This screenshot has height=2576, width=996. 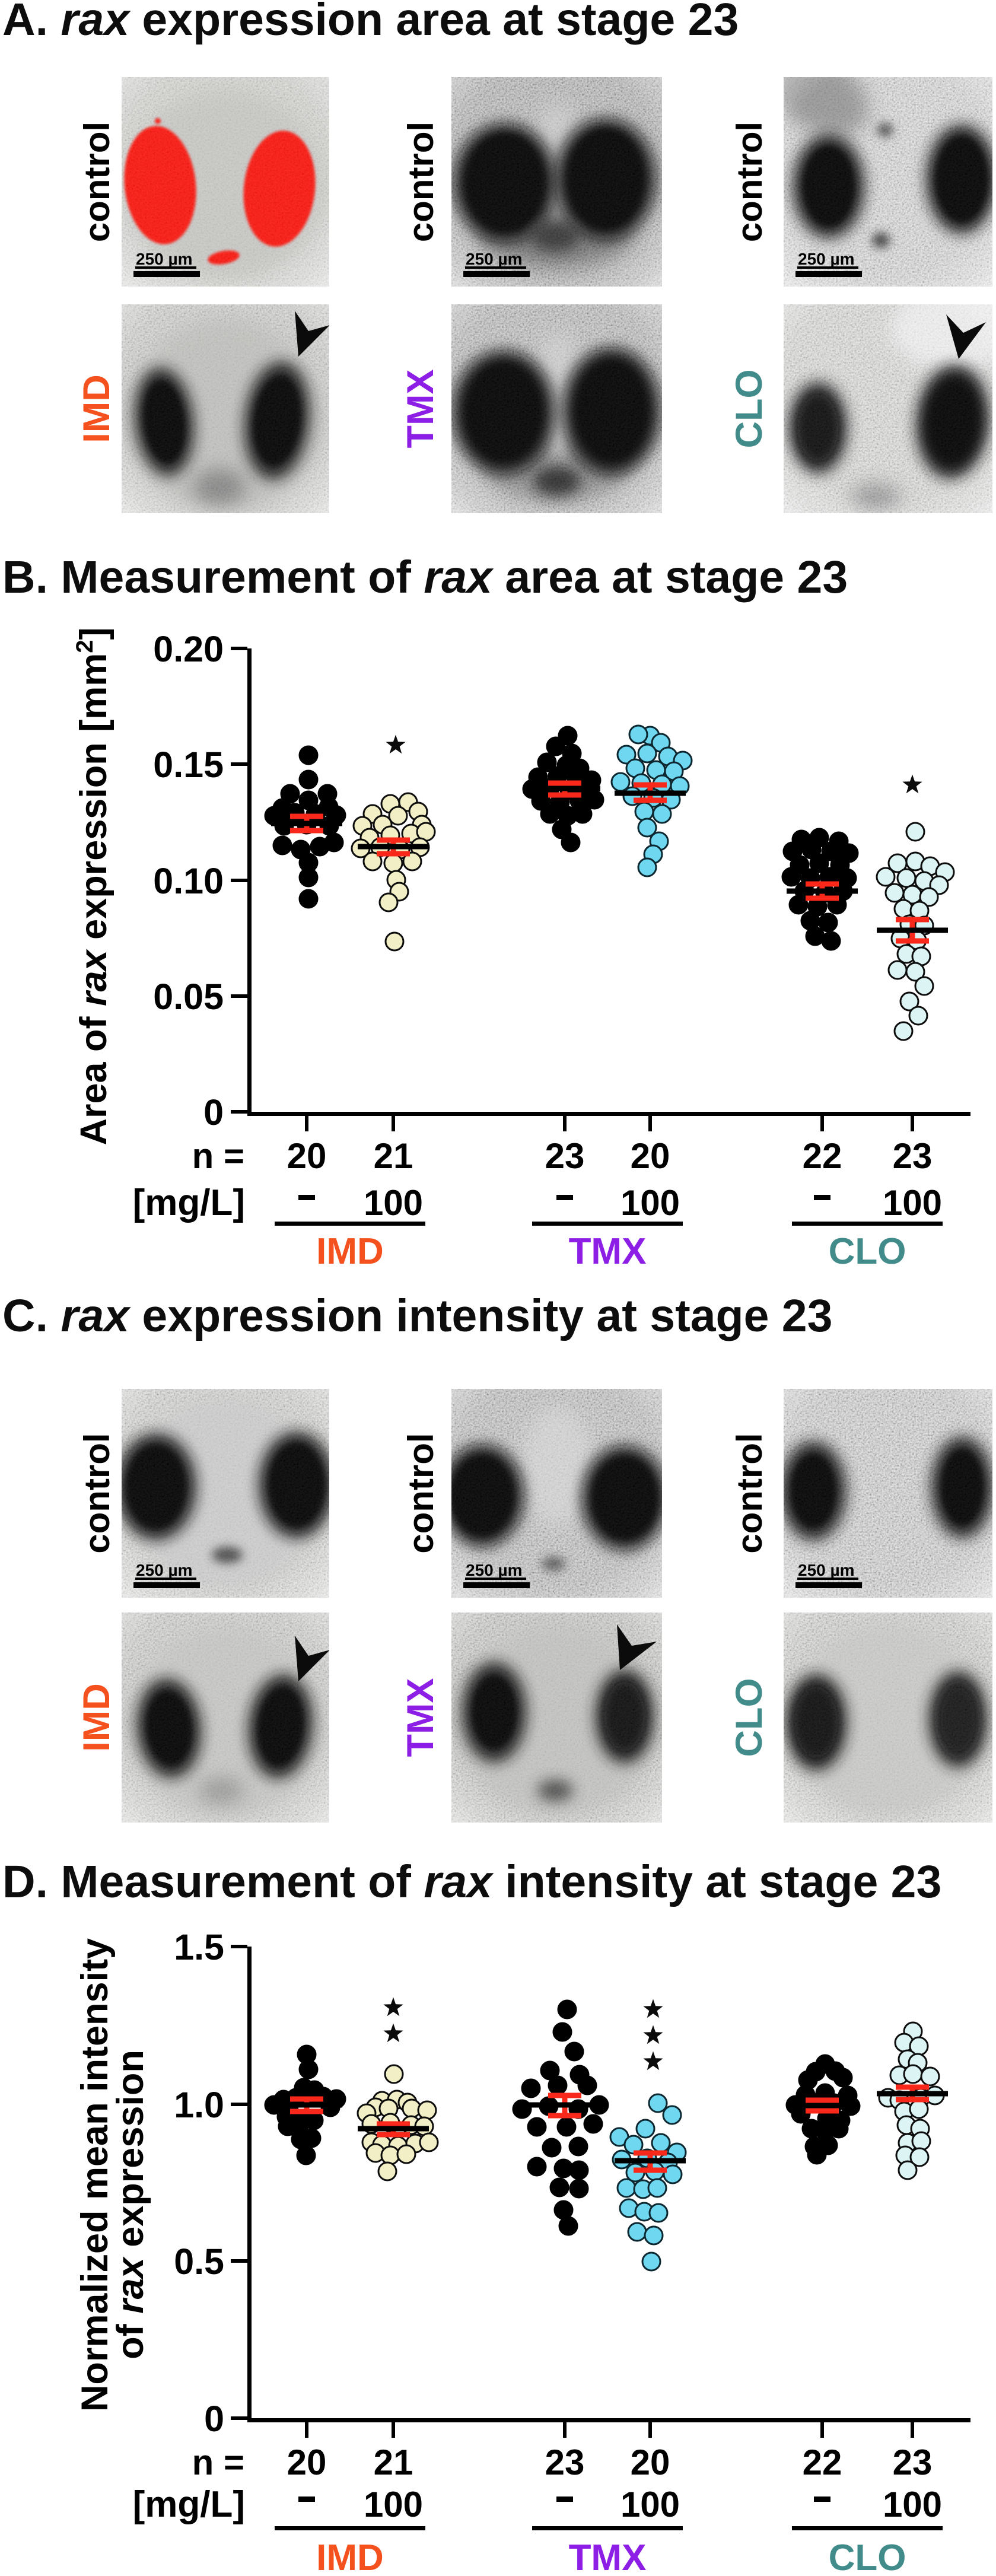 I want to click on svg-text: 1.5, so click(x=199, y=1947).